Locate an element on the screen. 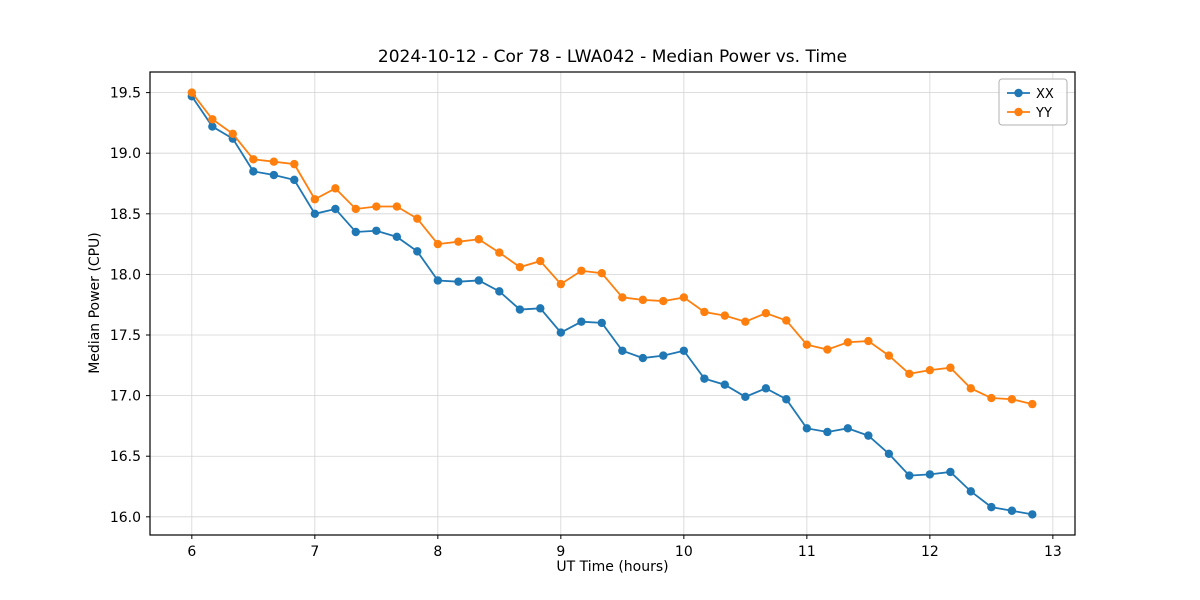  x-tick-label: 12 is located at coordinates (930, 552).